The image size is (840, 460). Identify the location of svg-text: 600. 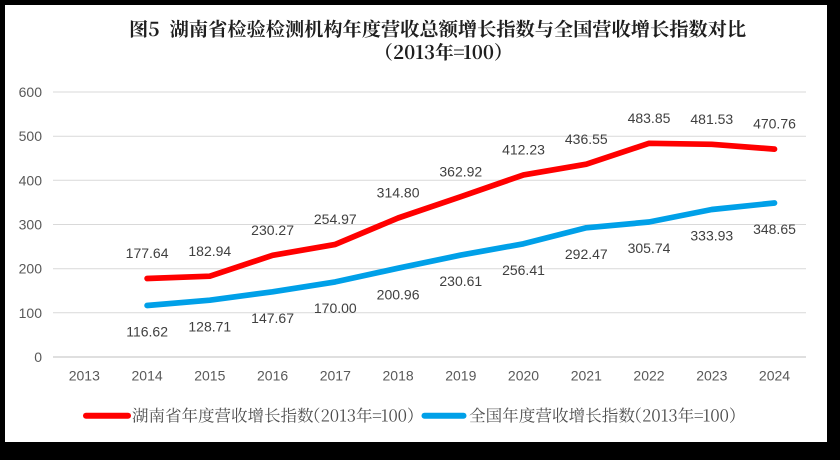
(31, 92).